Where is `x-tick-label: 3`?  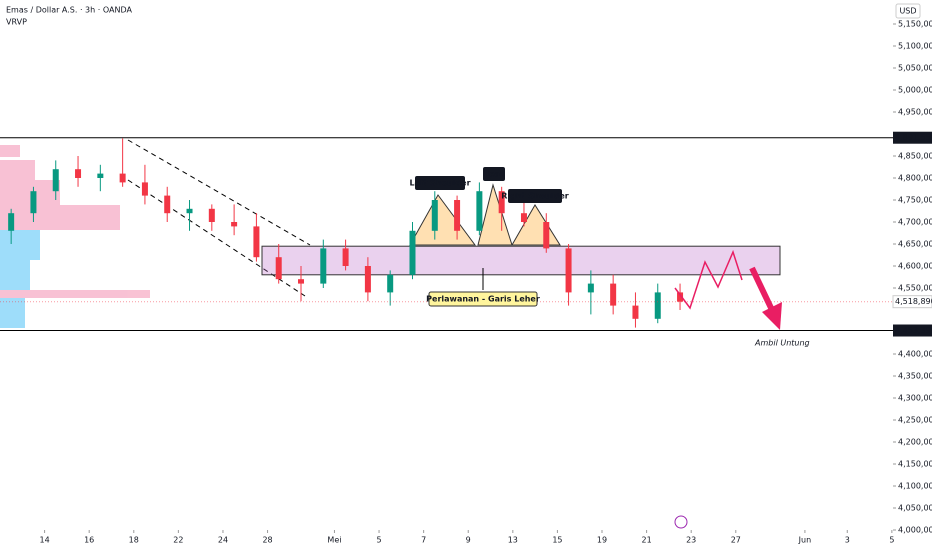 x-tick-label: 3 is located at coordinates (847, 540).